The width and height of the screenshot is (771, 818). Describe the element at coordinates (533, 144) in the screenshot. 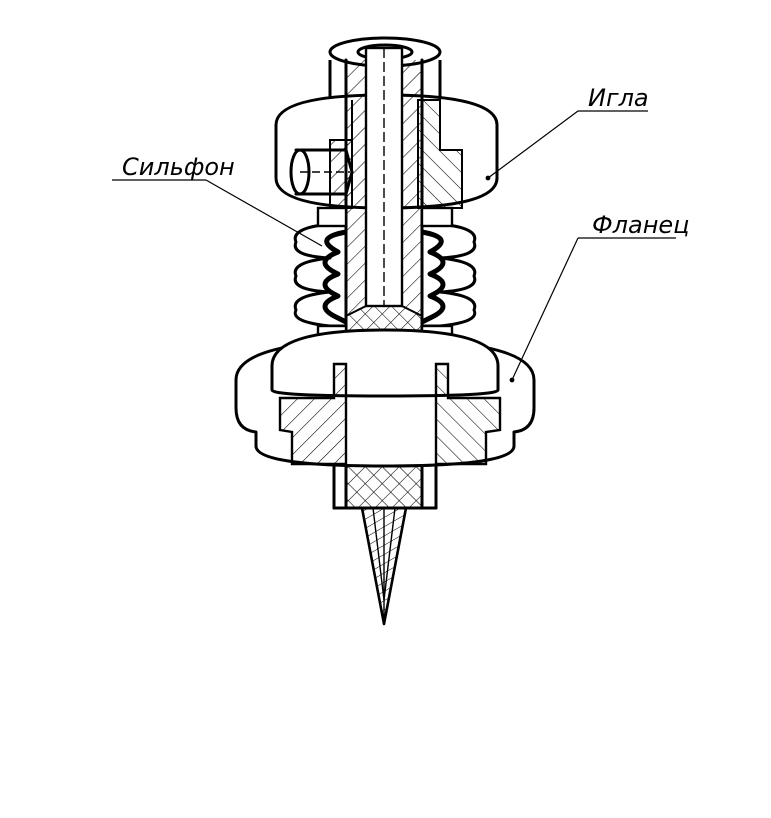

I see `needle-leader` at that location.